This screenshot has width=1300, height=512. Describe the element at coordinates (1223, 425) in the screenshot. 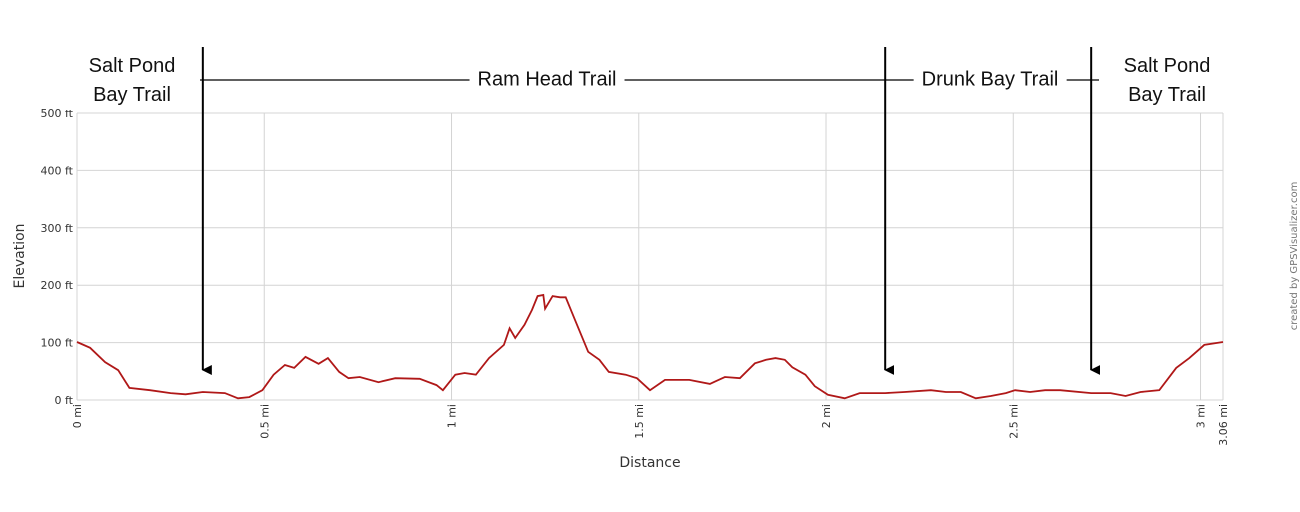

I see `x-tick-label: 3.06 mi` at that location.